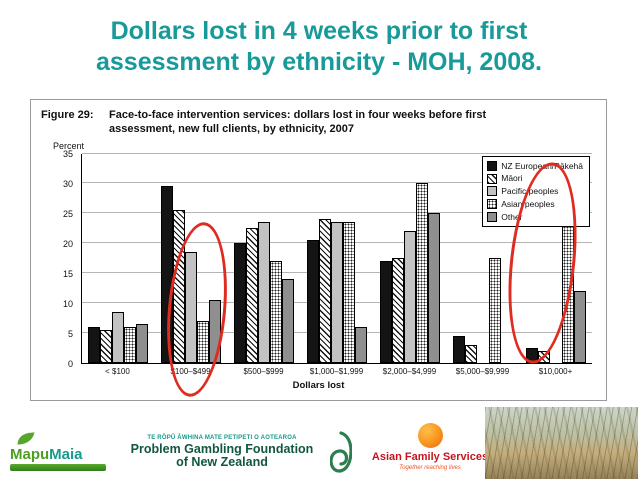 Image resolution: width=638 pixels, height=479 pixels. Describe the element at coordinates (70, 363) in the screenshot. I see `y-tick-label: 0` at that location.